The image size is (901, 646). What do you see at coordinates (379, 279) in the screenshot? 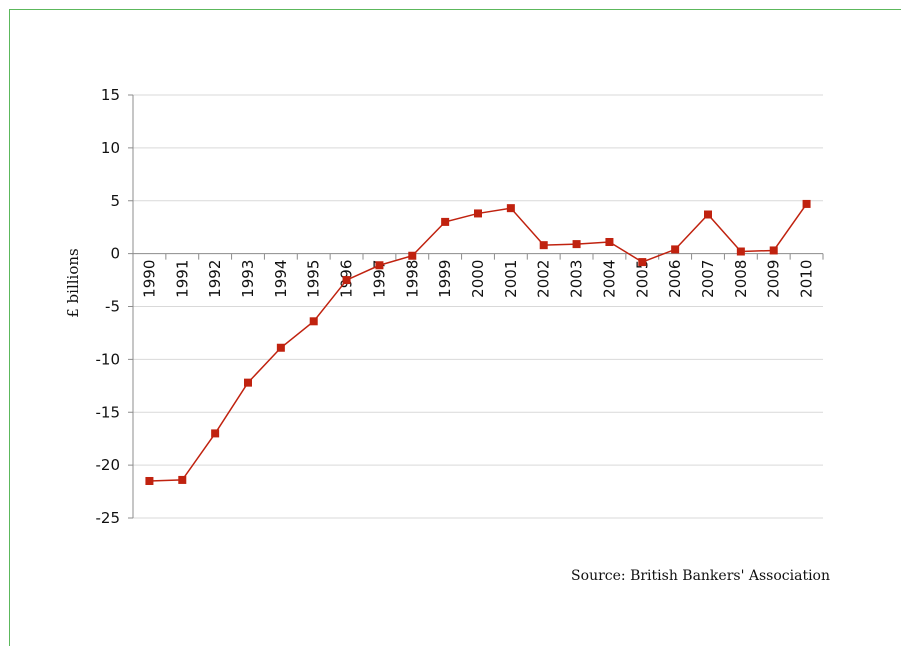
I see `x-tick-label: 1997` at bounding box center [379, 279].